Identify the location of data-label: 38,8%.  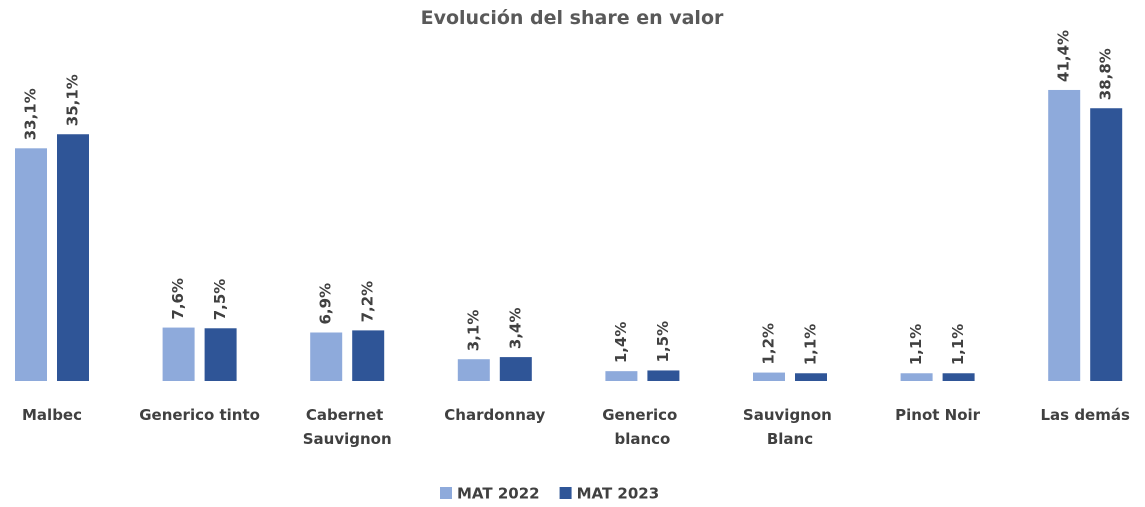
(1106, 74).